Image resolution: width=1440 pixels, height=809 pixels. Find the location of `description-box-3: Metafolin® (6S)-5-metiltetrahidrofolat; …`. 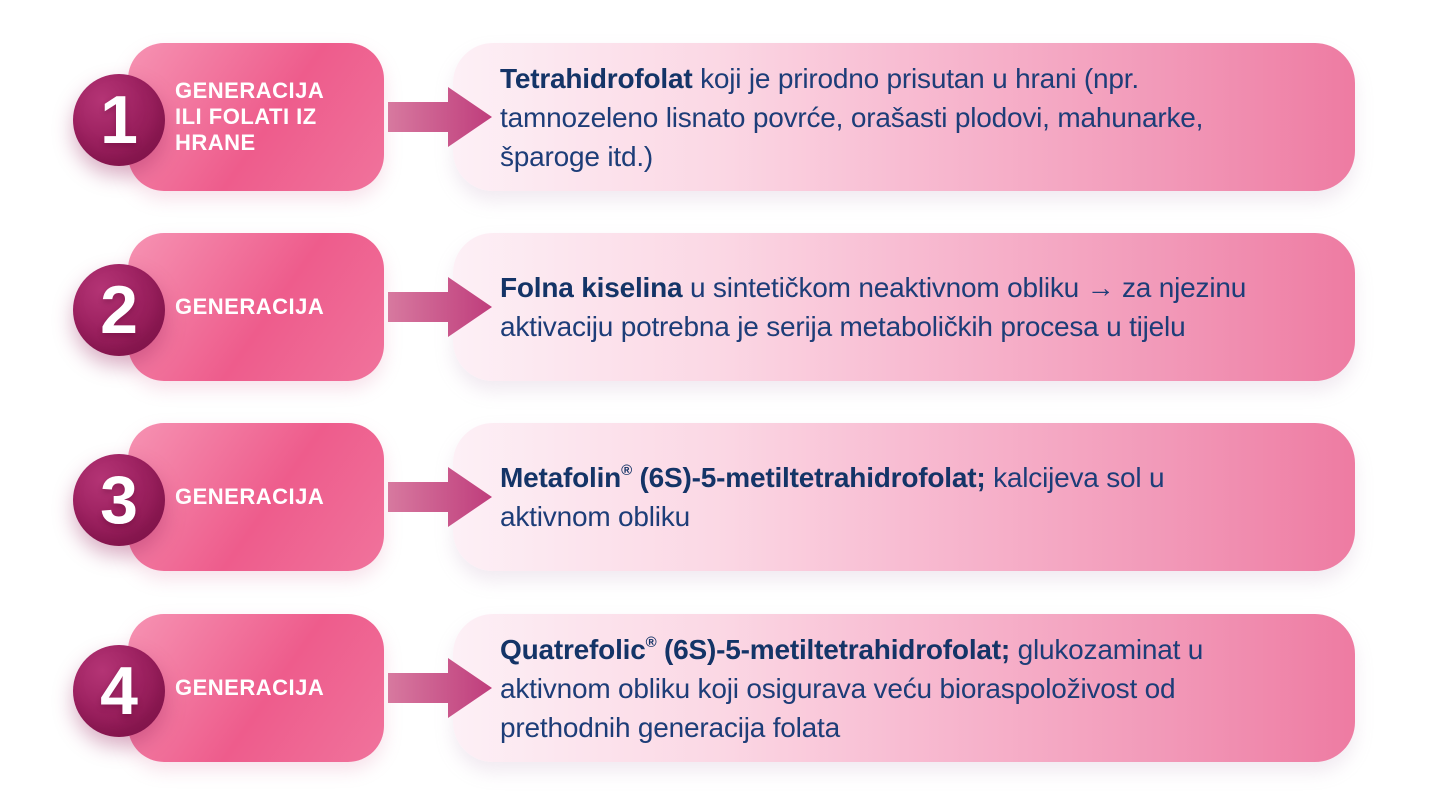

description-box-3: Metafolin® (6S)-5-metiltetrahidrofolat; … is located at coordinates (904, 497).